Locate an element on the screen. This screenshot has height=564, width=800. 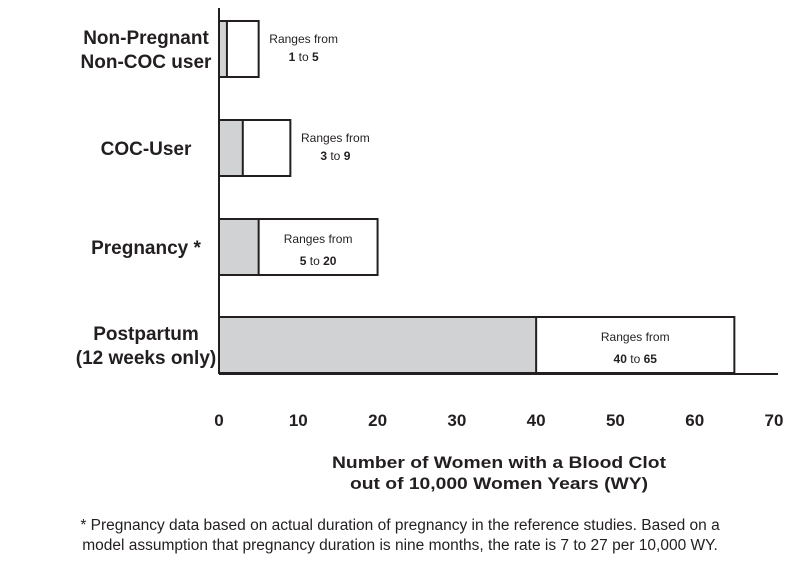
range-label-values: 40 to 65 is located at coordinates (636, 359).